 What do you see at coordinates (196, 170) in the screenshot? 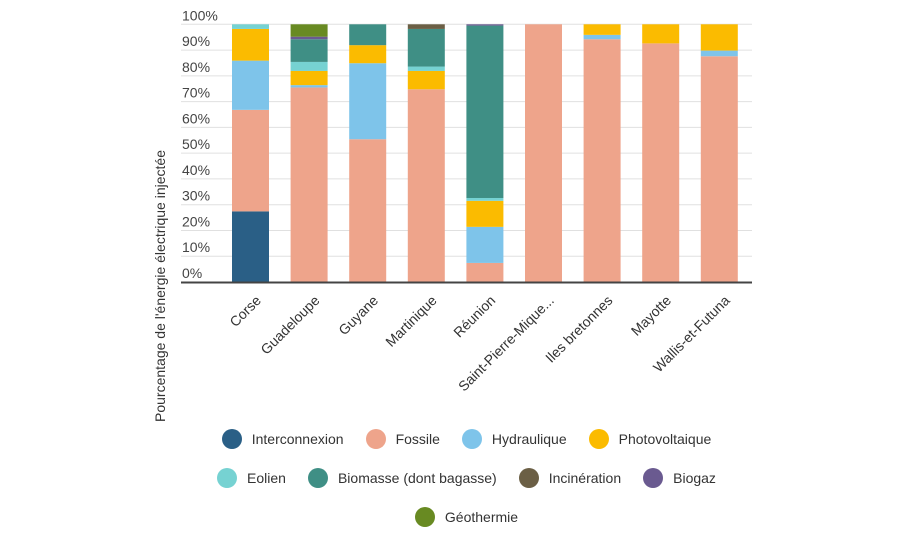
I see `y-tick-label: 40%` at bounding box center [196, 170].